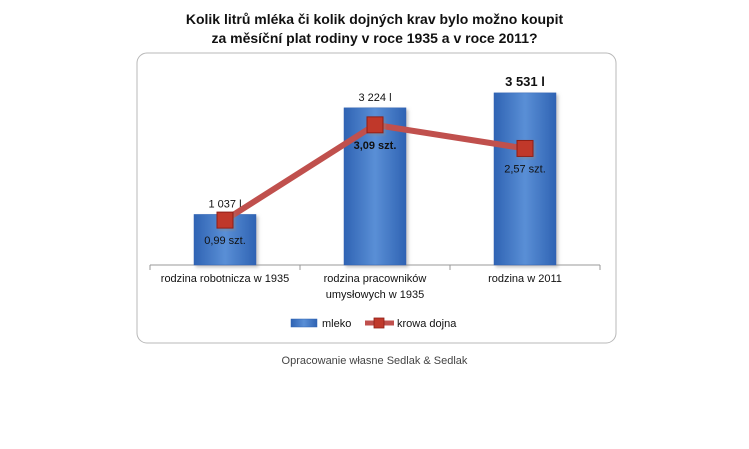  Describe the element at coordinates (336, 324) in the screenshot. I see `legend-label-mleko: mleko` at that location.